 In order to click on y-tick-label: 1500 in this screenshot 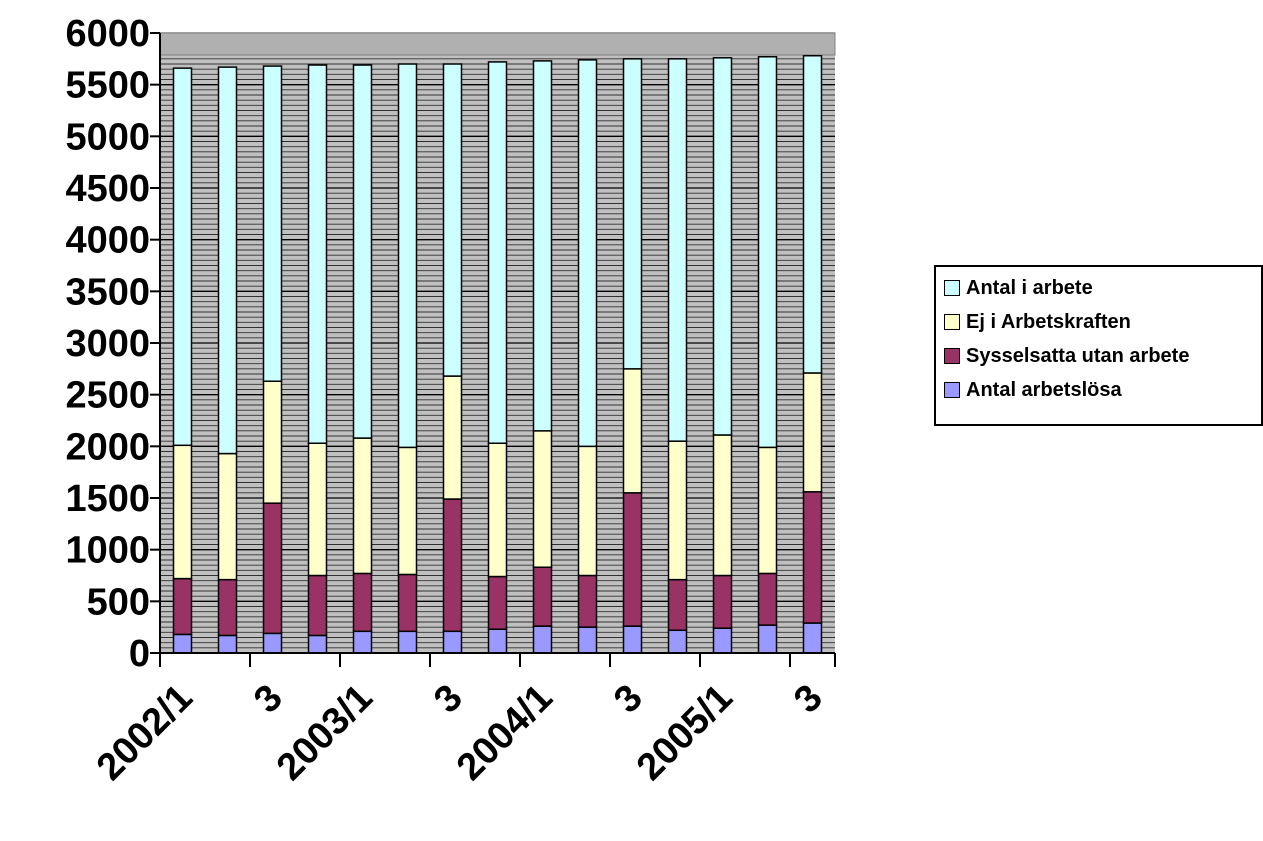, I will do `click(107, 499)`.